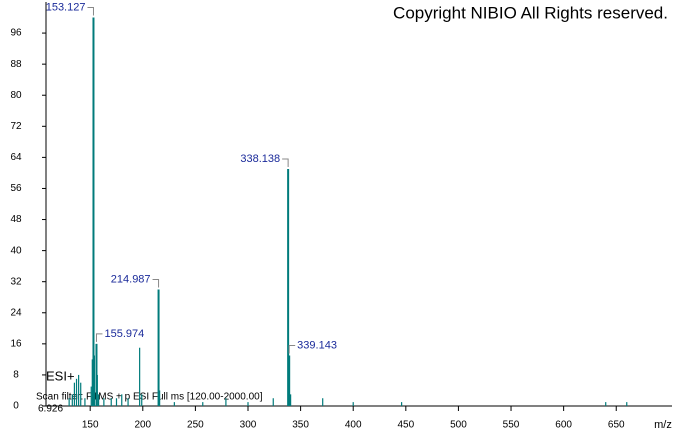 The image size is (674, 434). I want to click on x-axis-label: m/z, so click(663, 425).